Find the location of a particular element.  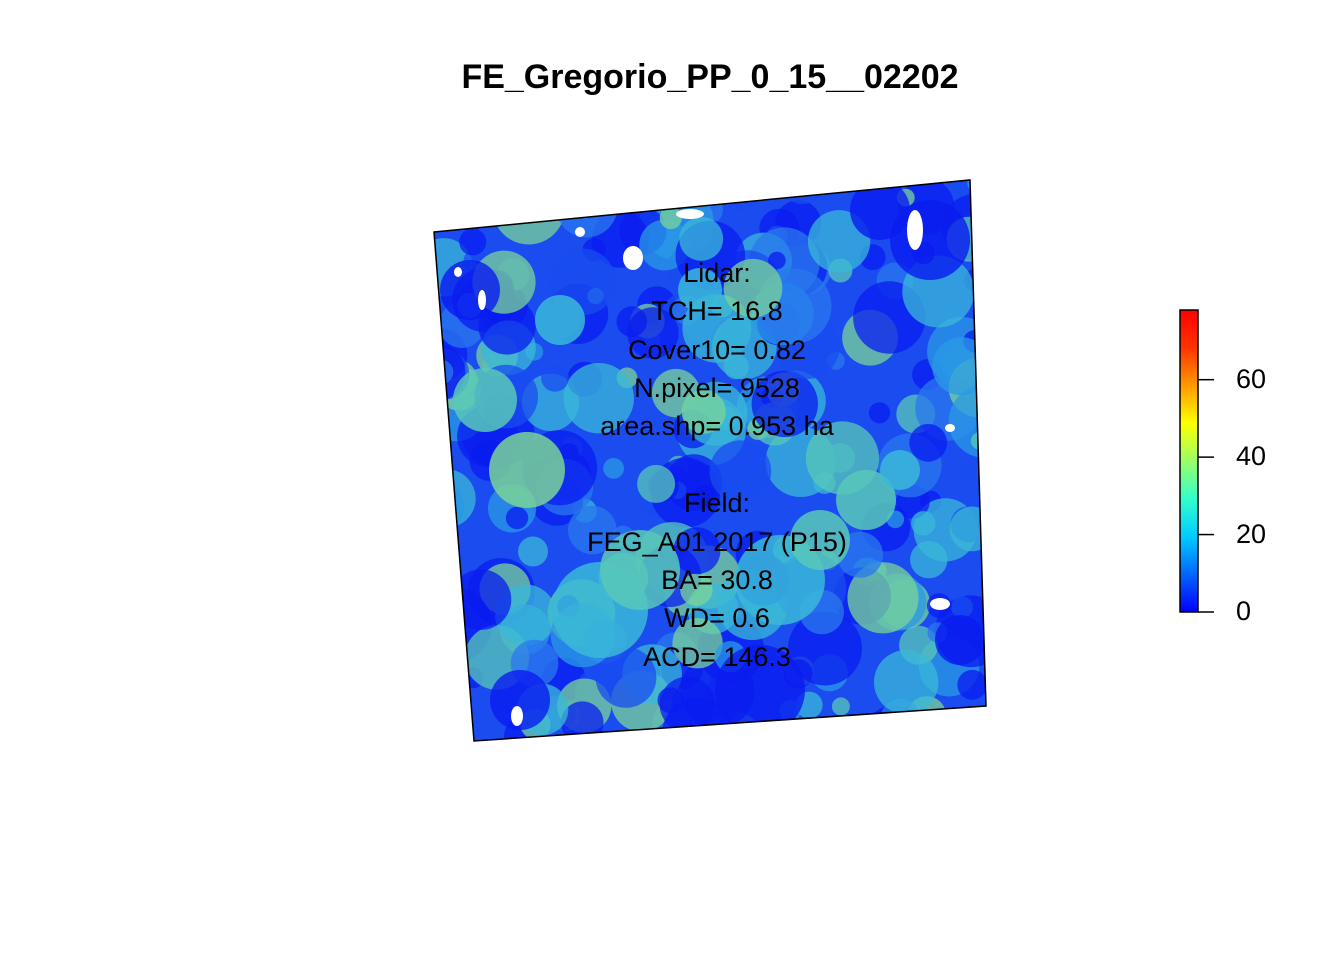

lidar-tch: TCH= 16.8 is located at coordinates (717, 311).